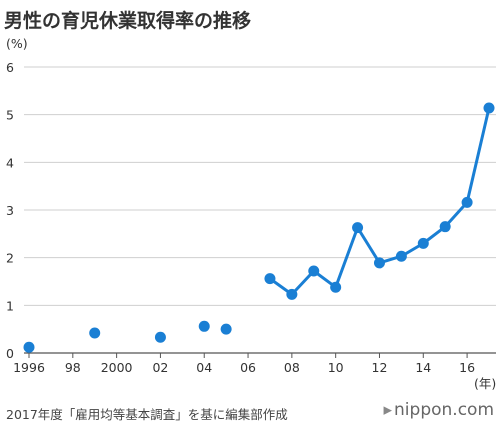 This screenshot has width=500, height=428. I want to click on brand-name: nippon.com, so click(444, 410).